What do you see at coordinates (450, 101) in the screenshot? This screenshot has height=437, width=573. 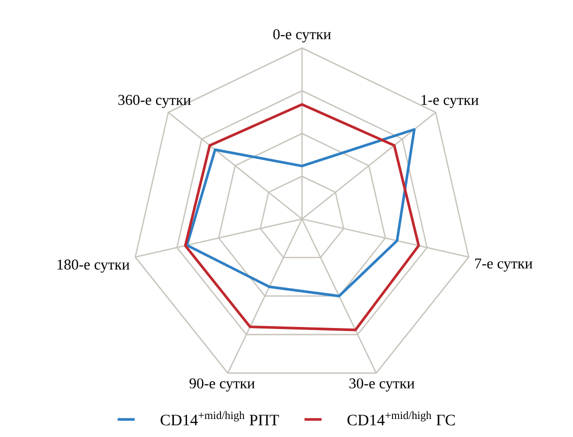 I see `spoke-label: 1-е сутки` at bounding box center [450, 101].